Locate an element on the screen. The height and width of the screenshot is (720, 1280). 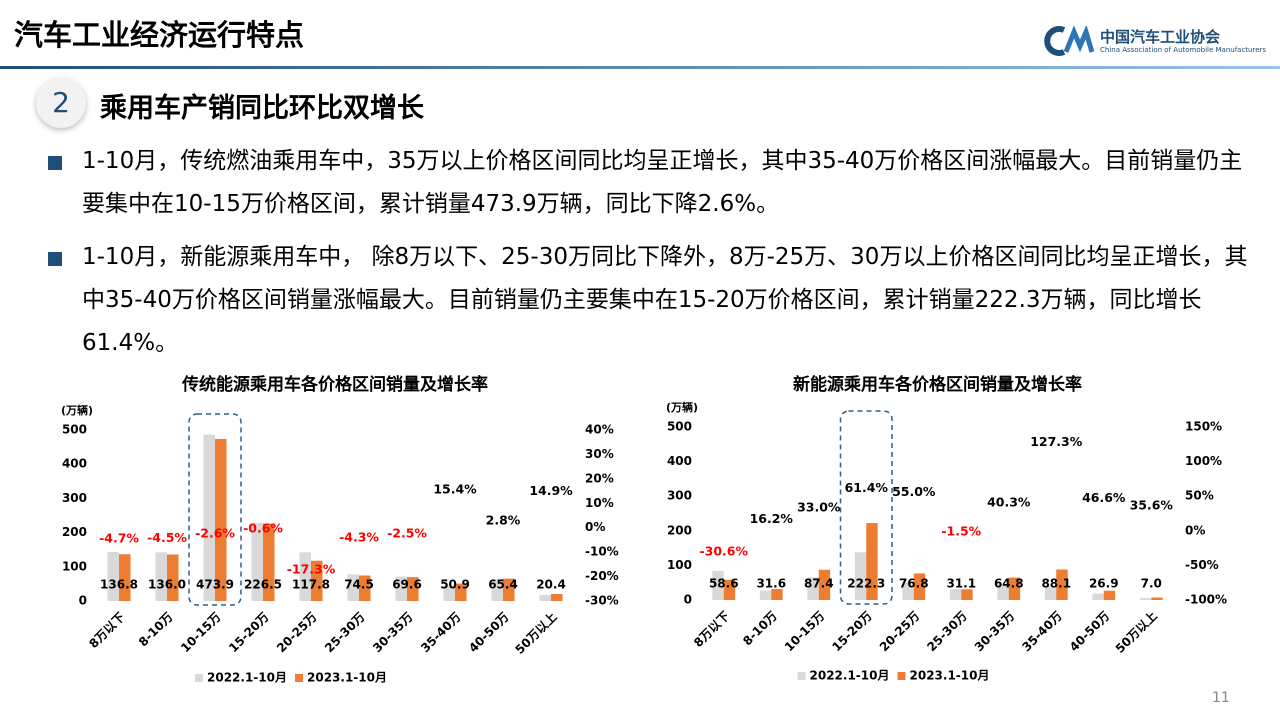
bar-value-label: 473.9 is located at coordinates (215, 585).